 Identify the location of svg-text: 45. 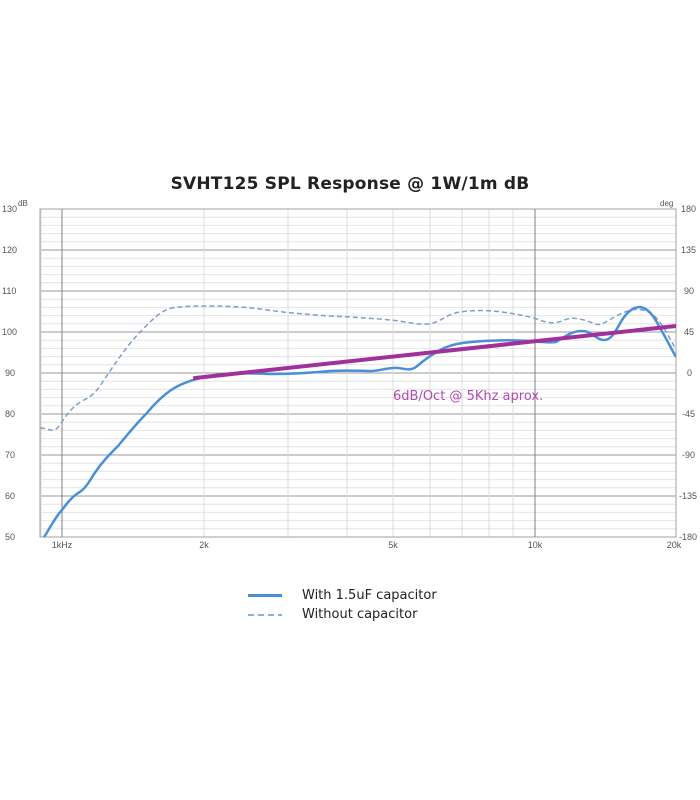
(689, 332).